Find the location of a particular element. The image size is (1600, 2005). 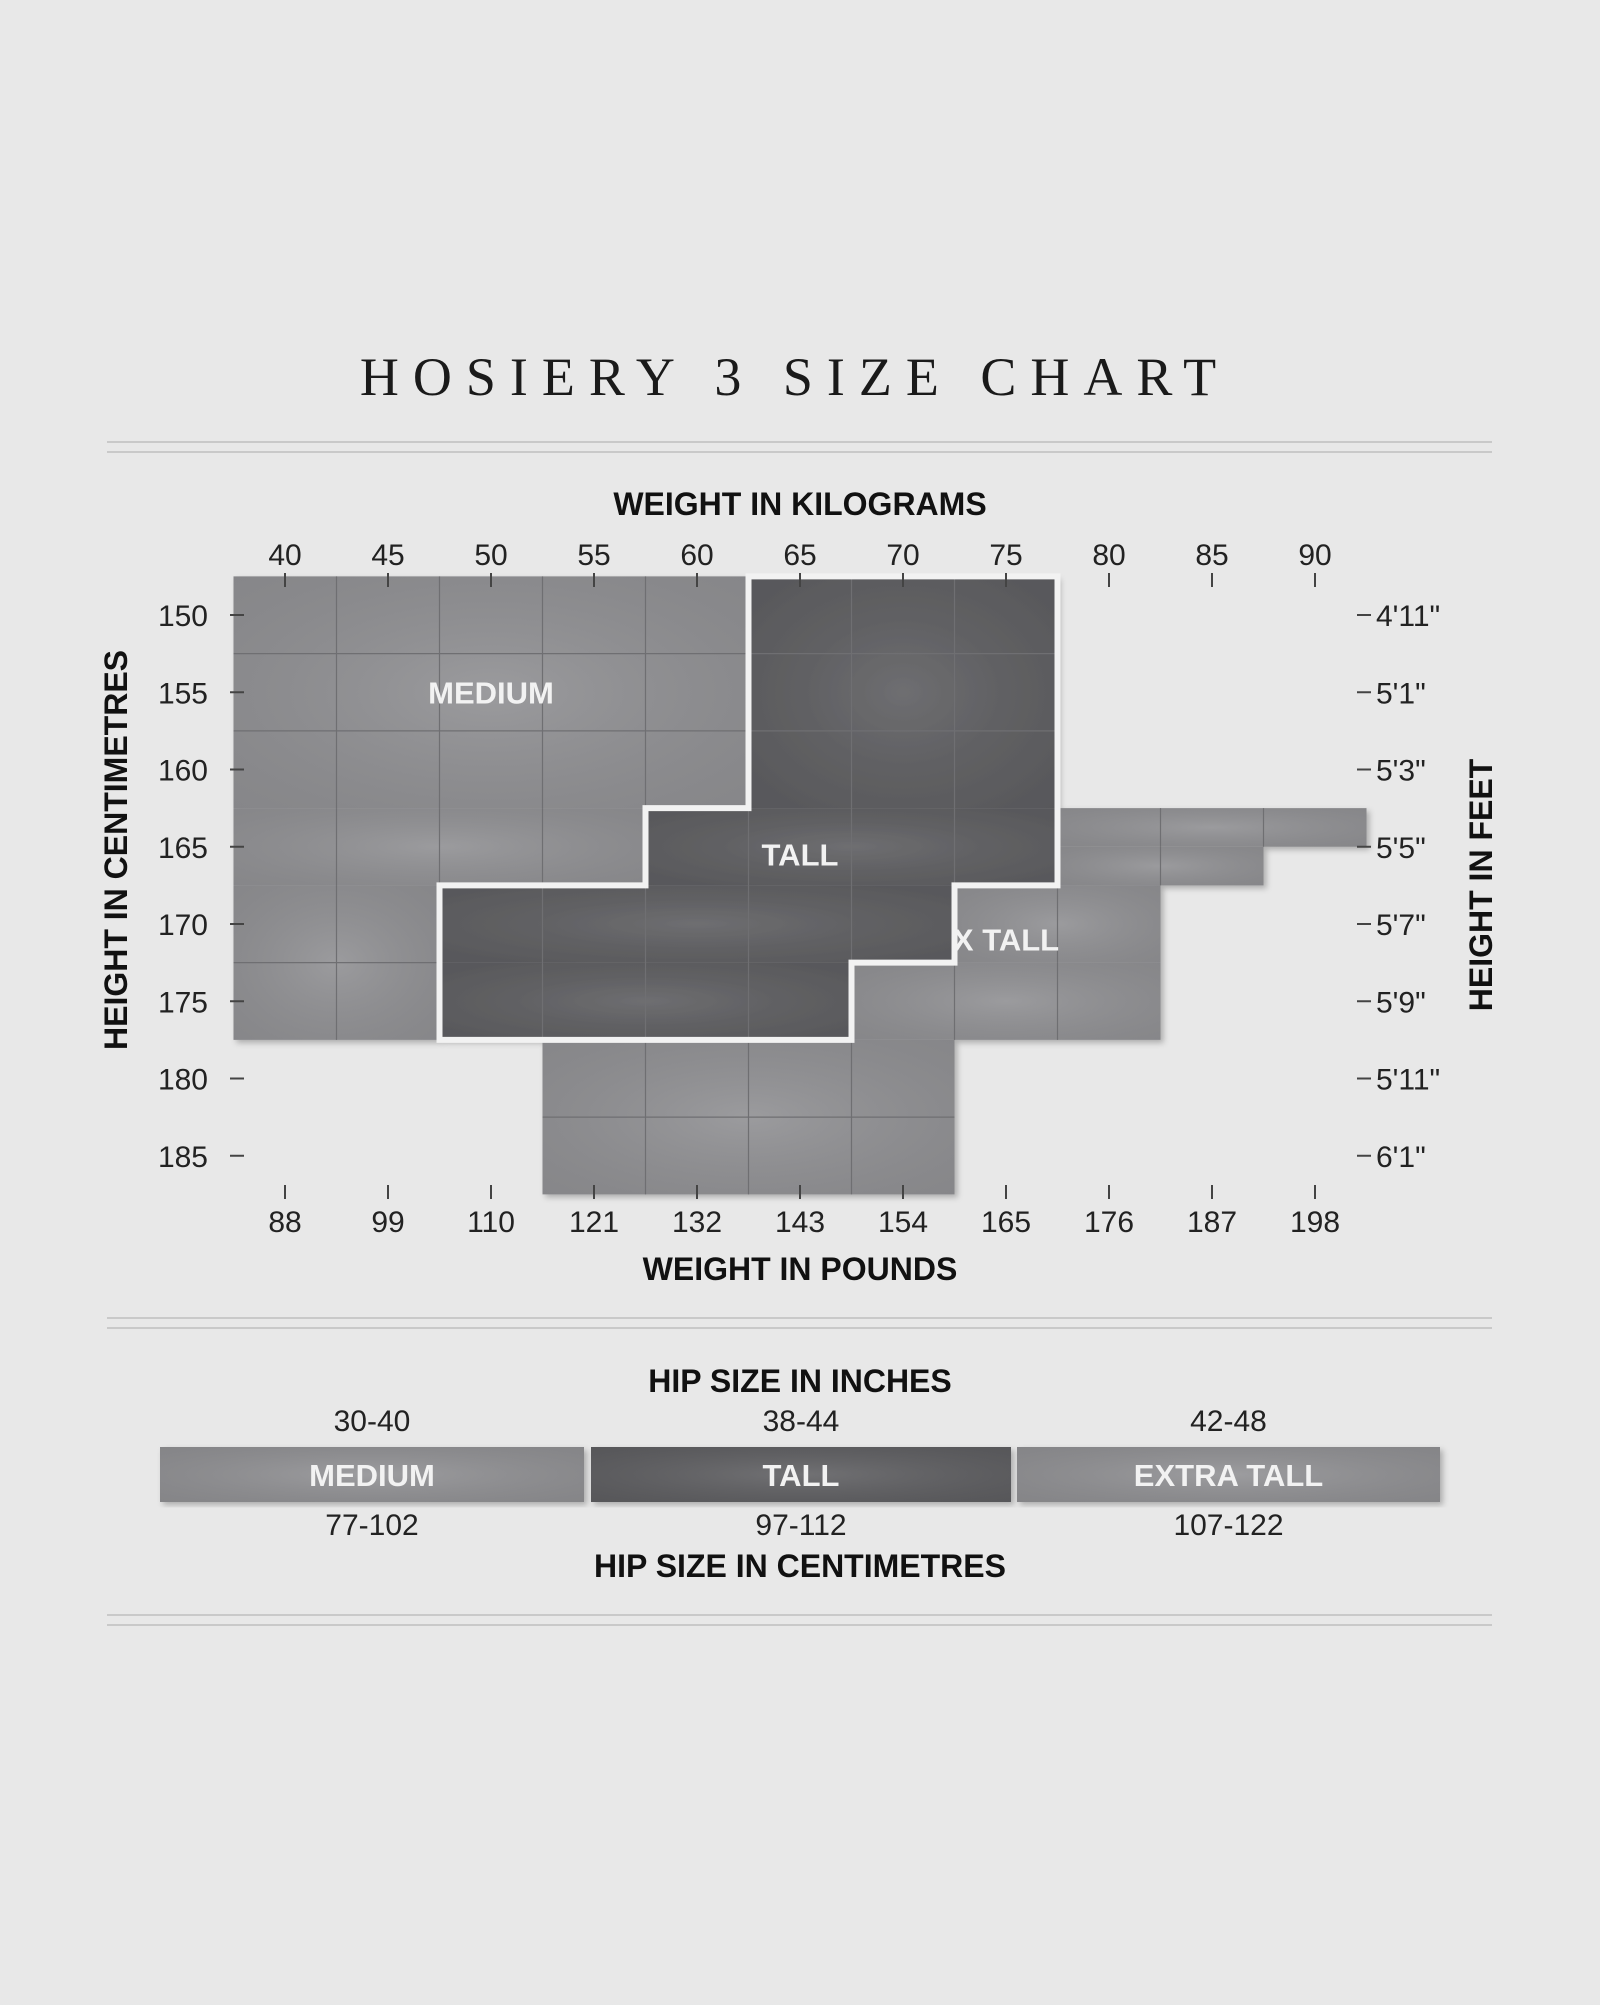

hip-size-medium: 30-40 MEDIUM 77-102 is located at coordinates (372, 1473).